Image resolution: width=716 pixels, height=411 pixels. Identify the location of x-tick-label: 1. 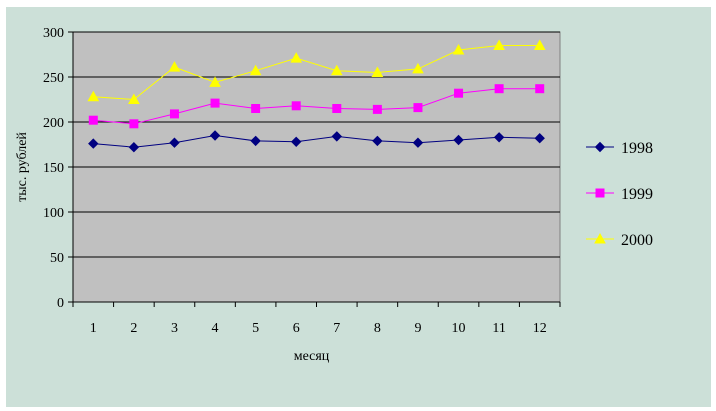
(93, 328).